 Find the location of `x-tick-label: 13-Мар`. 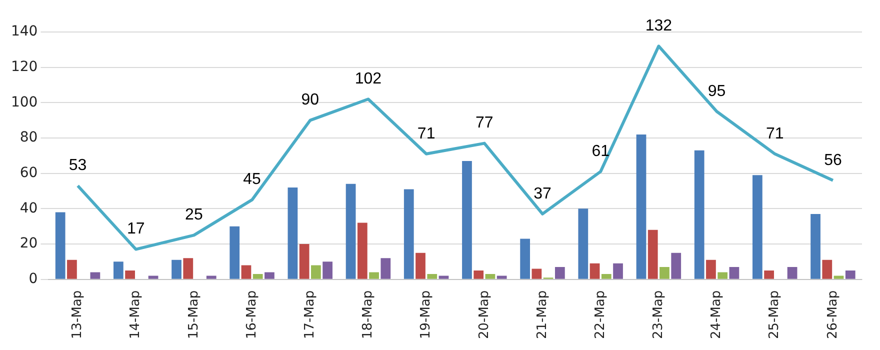

x-tick-label: 13-Мар is located at coordinates (78, 315).